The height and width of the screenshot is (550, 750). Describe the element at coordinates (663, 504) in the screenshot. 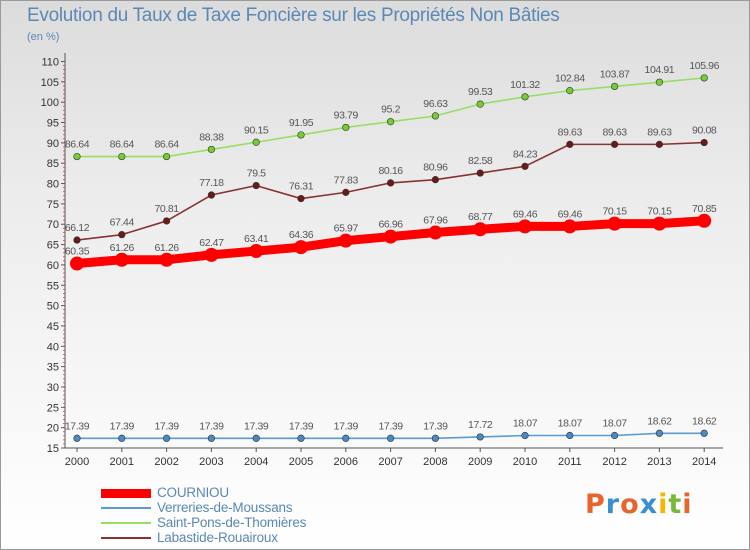

I see `logo-letter: i` at that location.